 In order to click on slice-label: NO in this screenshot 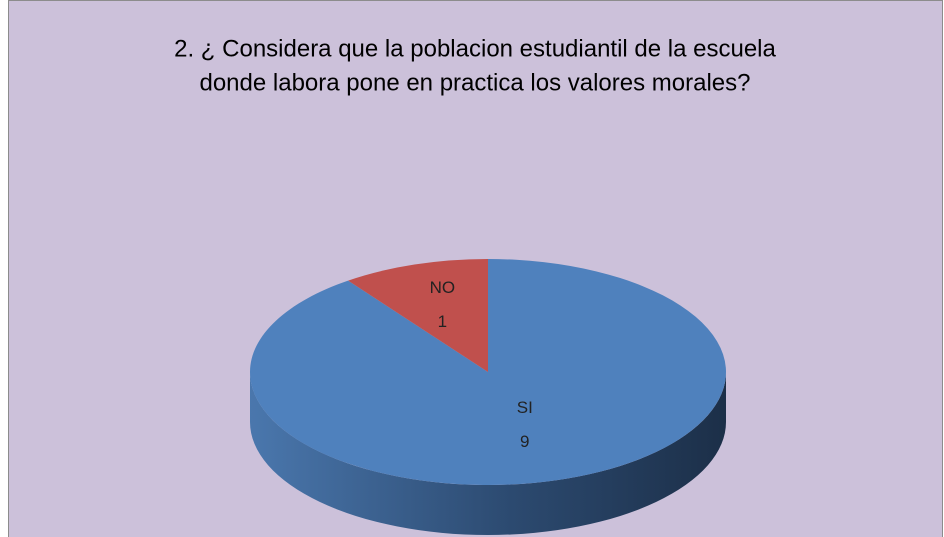, I will do `click(443, 287)`.